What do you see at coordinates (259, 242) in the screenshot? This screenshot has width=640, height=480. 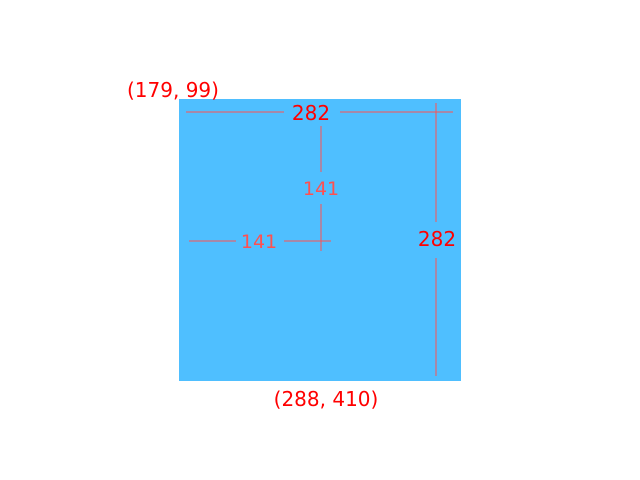 I see `inner-horizontal-label: 141` at bounding box center [259, 242].